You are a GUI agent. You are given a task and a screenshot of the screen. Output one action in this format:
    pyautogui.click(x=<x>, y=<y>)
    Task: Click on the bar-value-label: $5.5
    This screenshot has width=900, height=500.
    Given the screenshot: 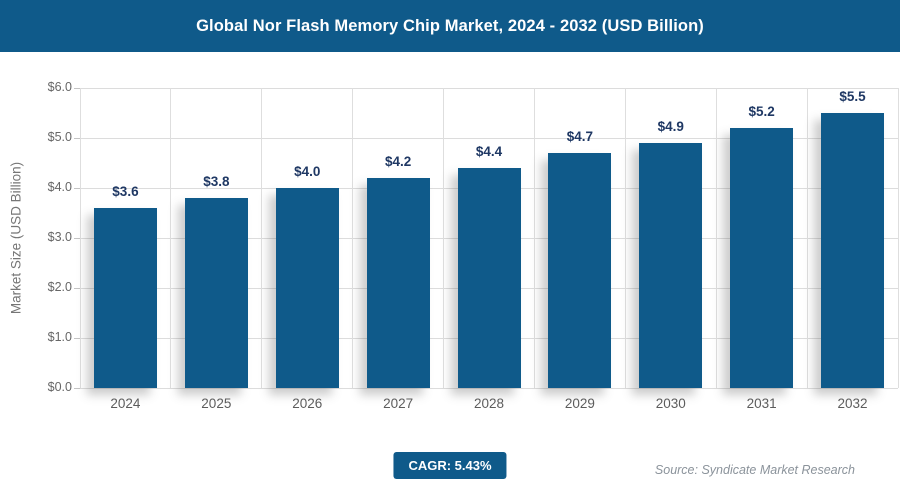 What is the action you would take?
    pyautogui.click(x=852, y=96)
    